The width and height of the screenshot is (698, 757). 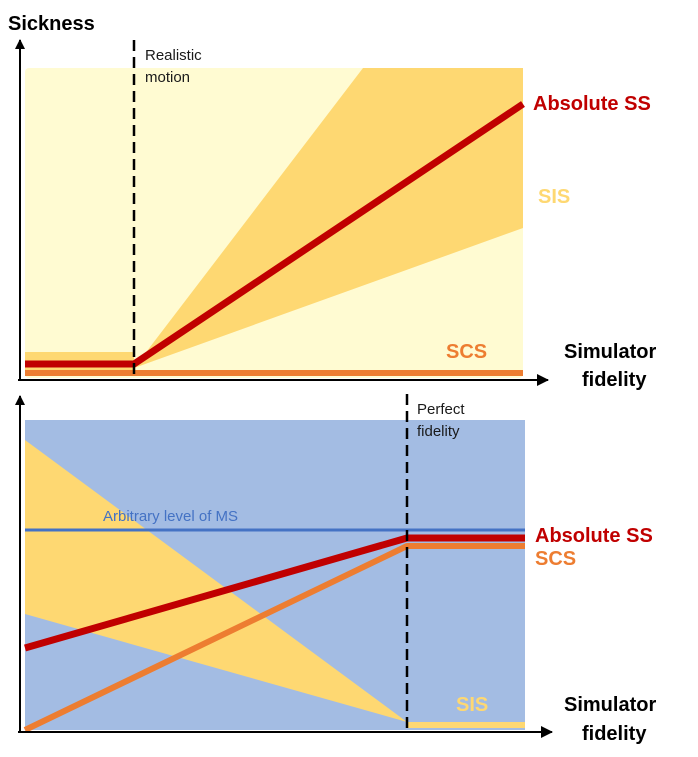 What do you see at coordinates (441, 409) in the screenshot?
I see `perfect-fidelity-label-line1: Perfect` at bounding box center [441, 409].